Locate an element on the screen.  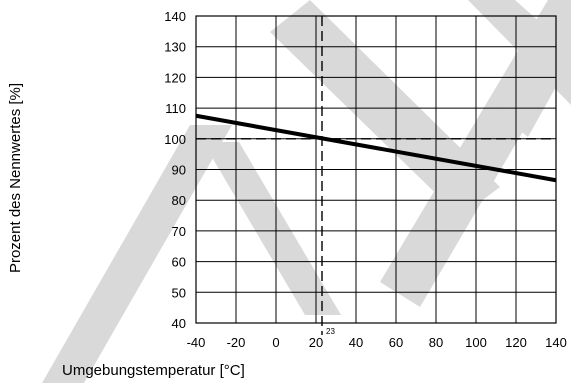
y-tick-label: 110 is located at coordinates (175, 108).